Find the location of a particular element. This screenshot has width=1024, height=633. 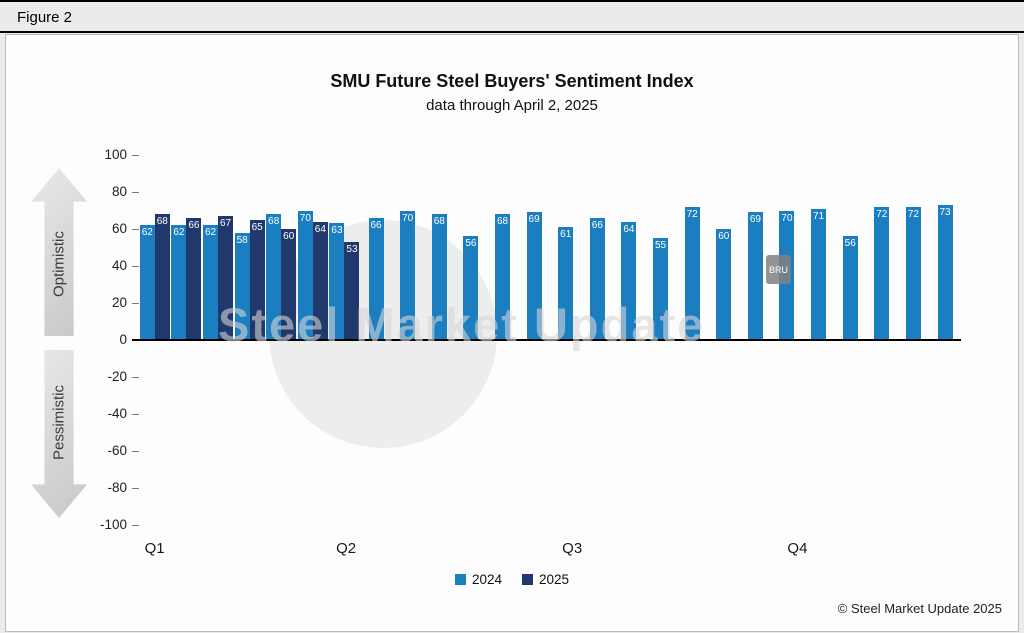

bar-2025: 64 is located at coordinates (320, 280).